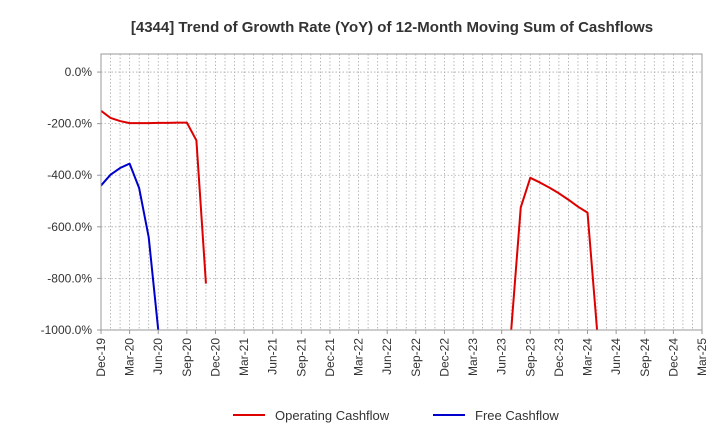 The image size is (720, 440). Describe the element at coordinates (387, 356) in the screenshot. I see `x-tick-label: Jun-22` at that location.